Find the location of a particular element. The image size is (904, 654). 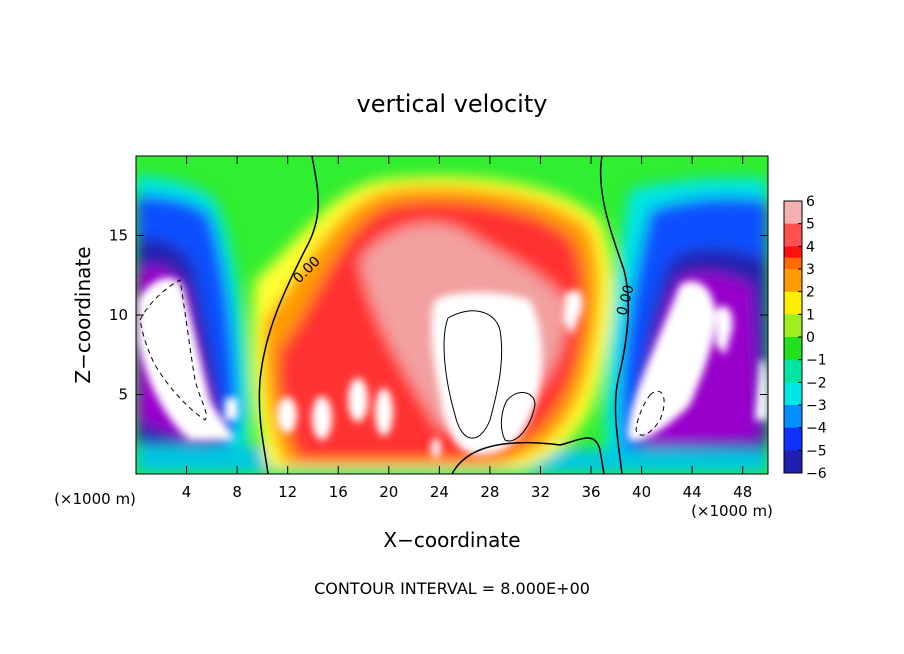

colorbar is located at coordinates (793, 337).